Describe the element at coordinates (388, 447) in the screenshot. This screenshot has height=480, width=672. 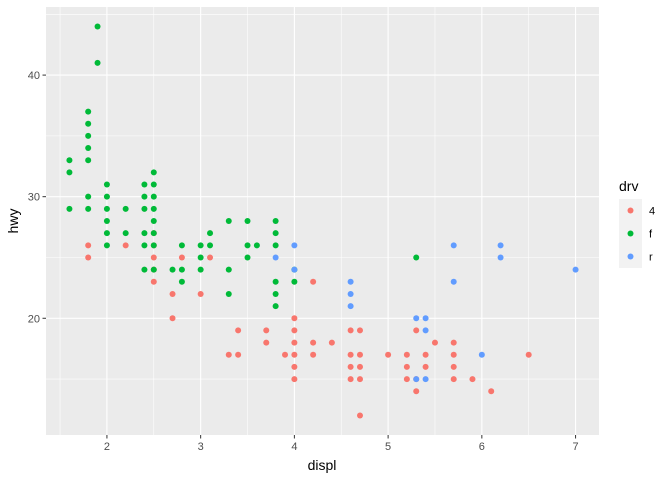
I see `x-tick-label: 5` at that location.